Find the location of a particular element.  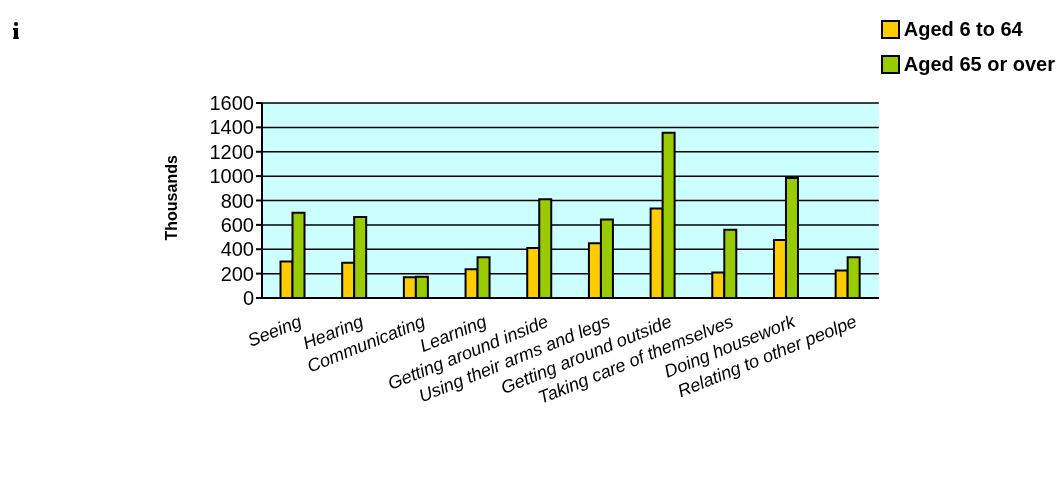

y-tick-label: 600 is located at coordinates (237, 224).